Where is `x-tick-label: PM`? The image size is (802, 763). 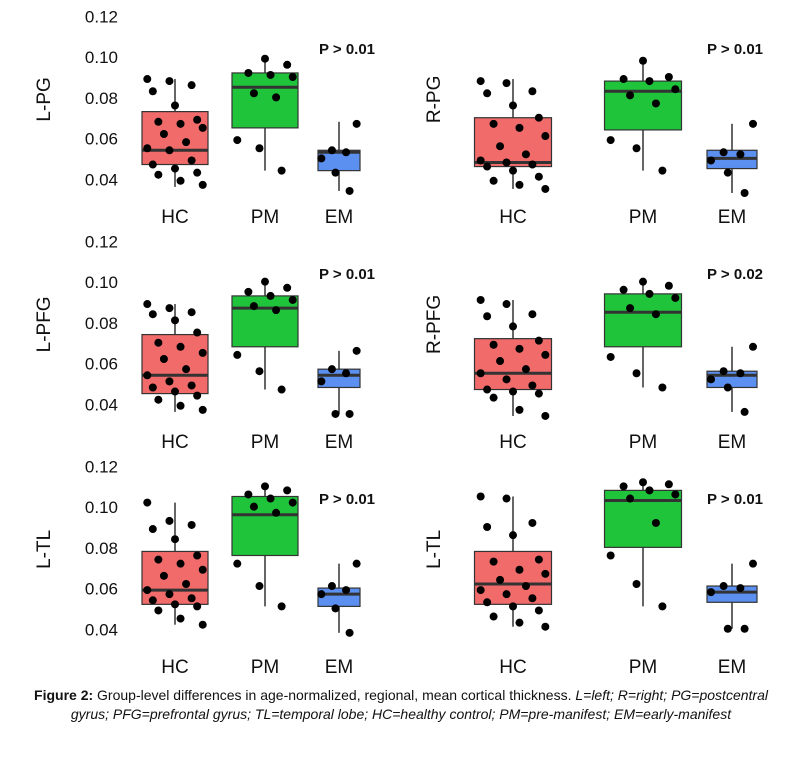 x-tick-label: PM is located at coordinates (265, 667).